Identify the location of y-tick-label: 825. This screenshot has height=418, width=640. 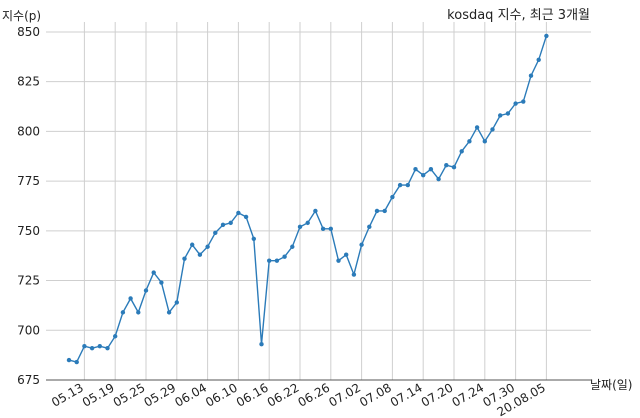
(28, 82).